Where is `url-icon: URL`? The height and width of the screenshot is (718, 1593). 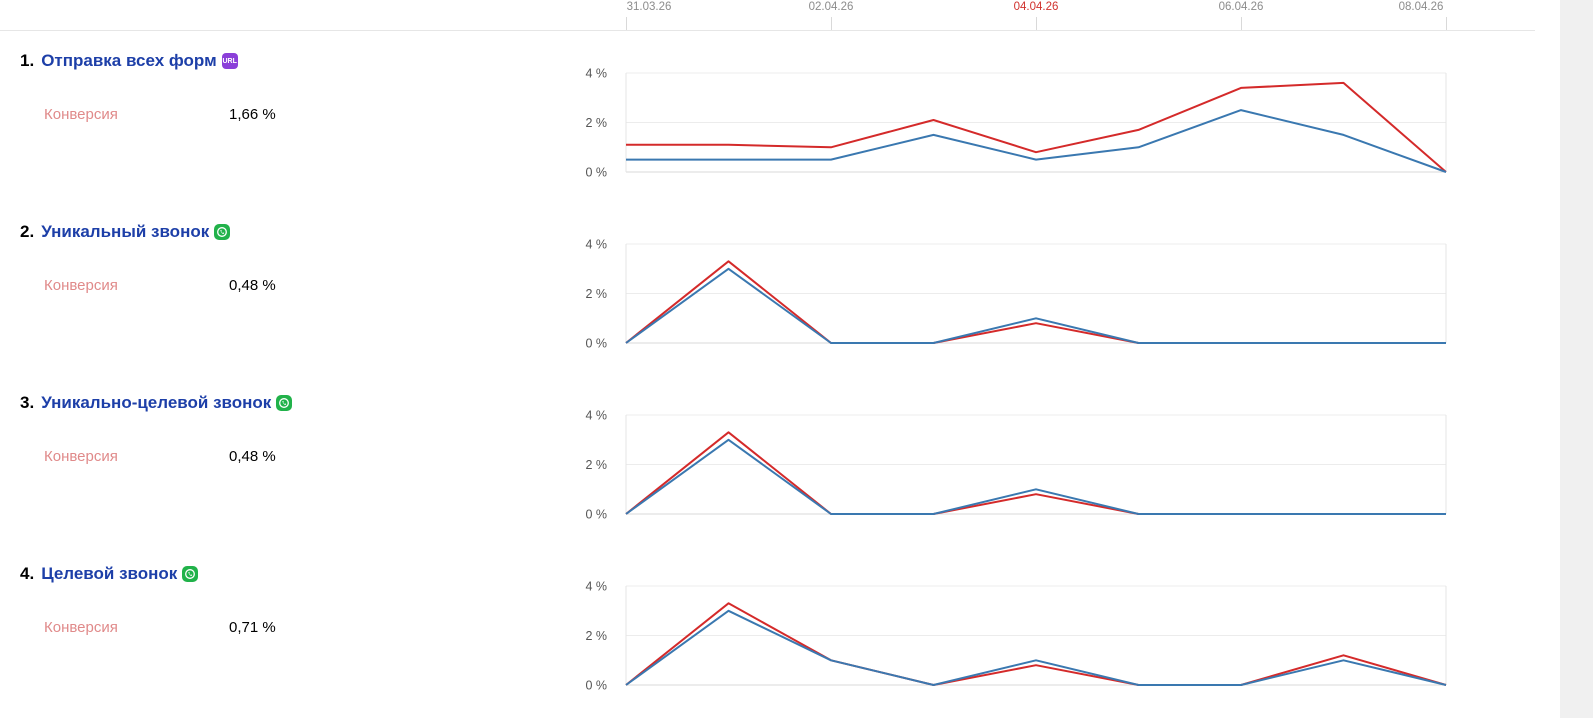
url-icon: URL is located at coordinates (229, 61).